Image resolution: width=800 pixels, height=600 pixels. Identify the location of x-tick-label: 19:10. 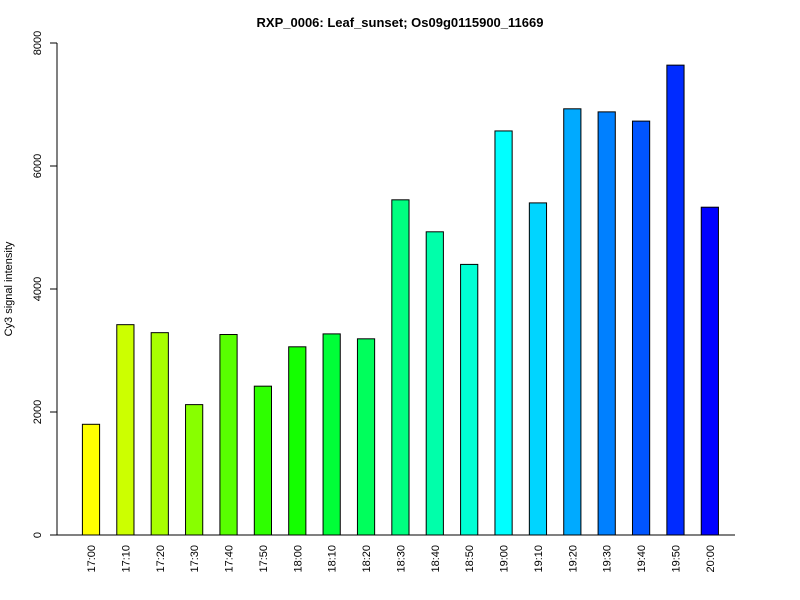
(539, 559).